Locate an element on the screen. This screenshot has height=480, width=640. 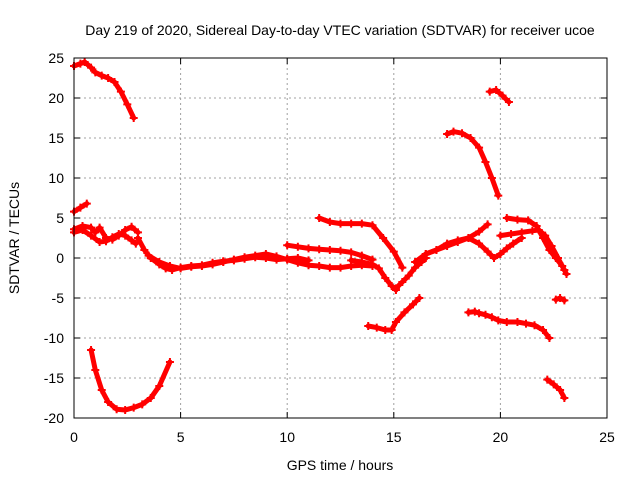
y-tick-label: -5 is located at coordinates (58, 298).